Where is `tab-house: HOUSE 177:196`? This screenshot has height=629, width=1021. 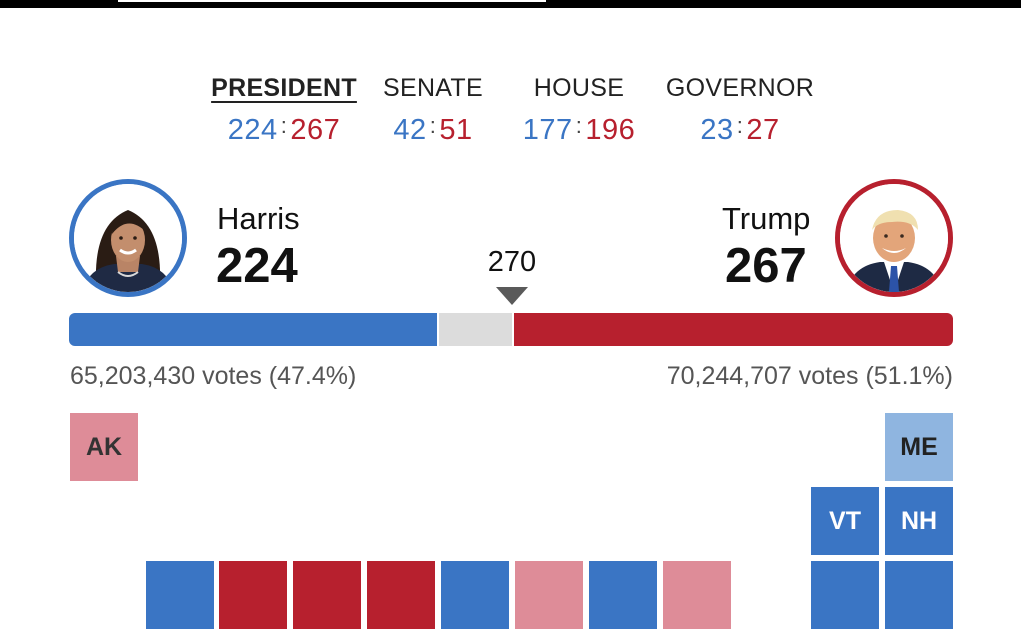
tab-house: HOUSE 177:196 is located at coordinates (579, 110).